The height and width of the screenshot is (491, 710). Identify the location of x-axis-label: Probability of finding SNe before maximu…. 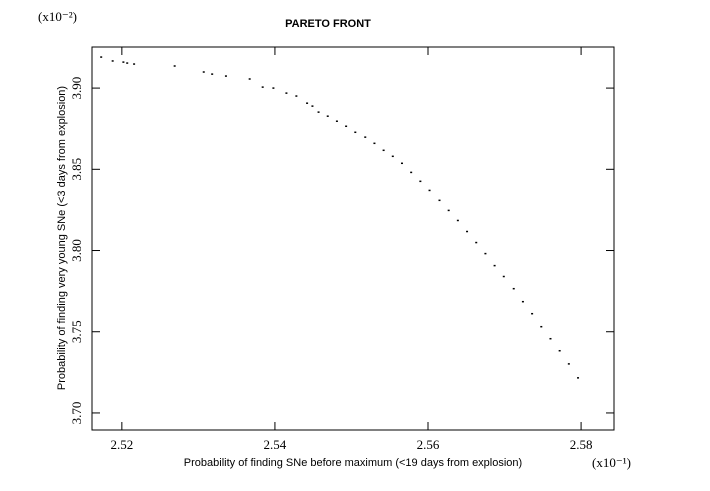
(353, 463).